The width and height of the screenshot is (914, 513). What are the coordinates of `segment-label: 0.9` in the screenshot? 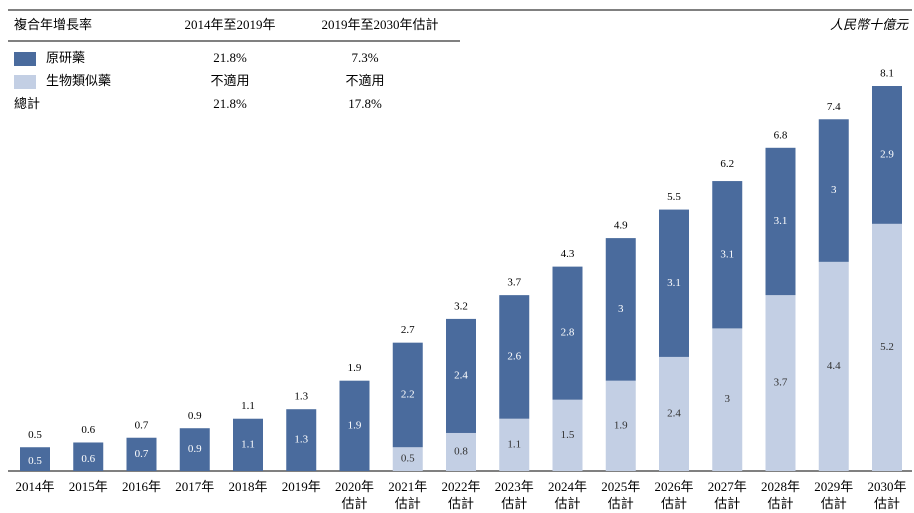 It's located at (195, 449).